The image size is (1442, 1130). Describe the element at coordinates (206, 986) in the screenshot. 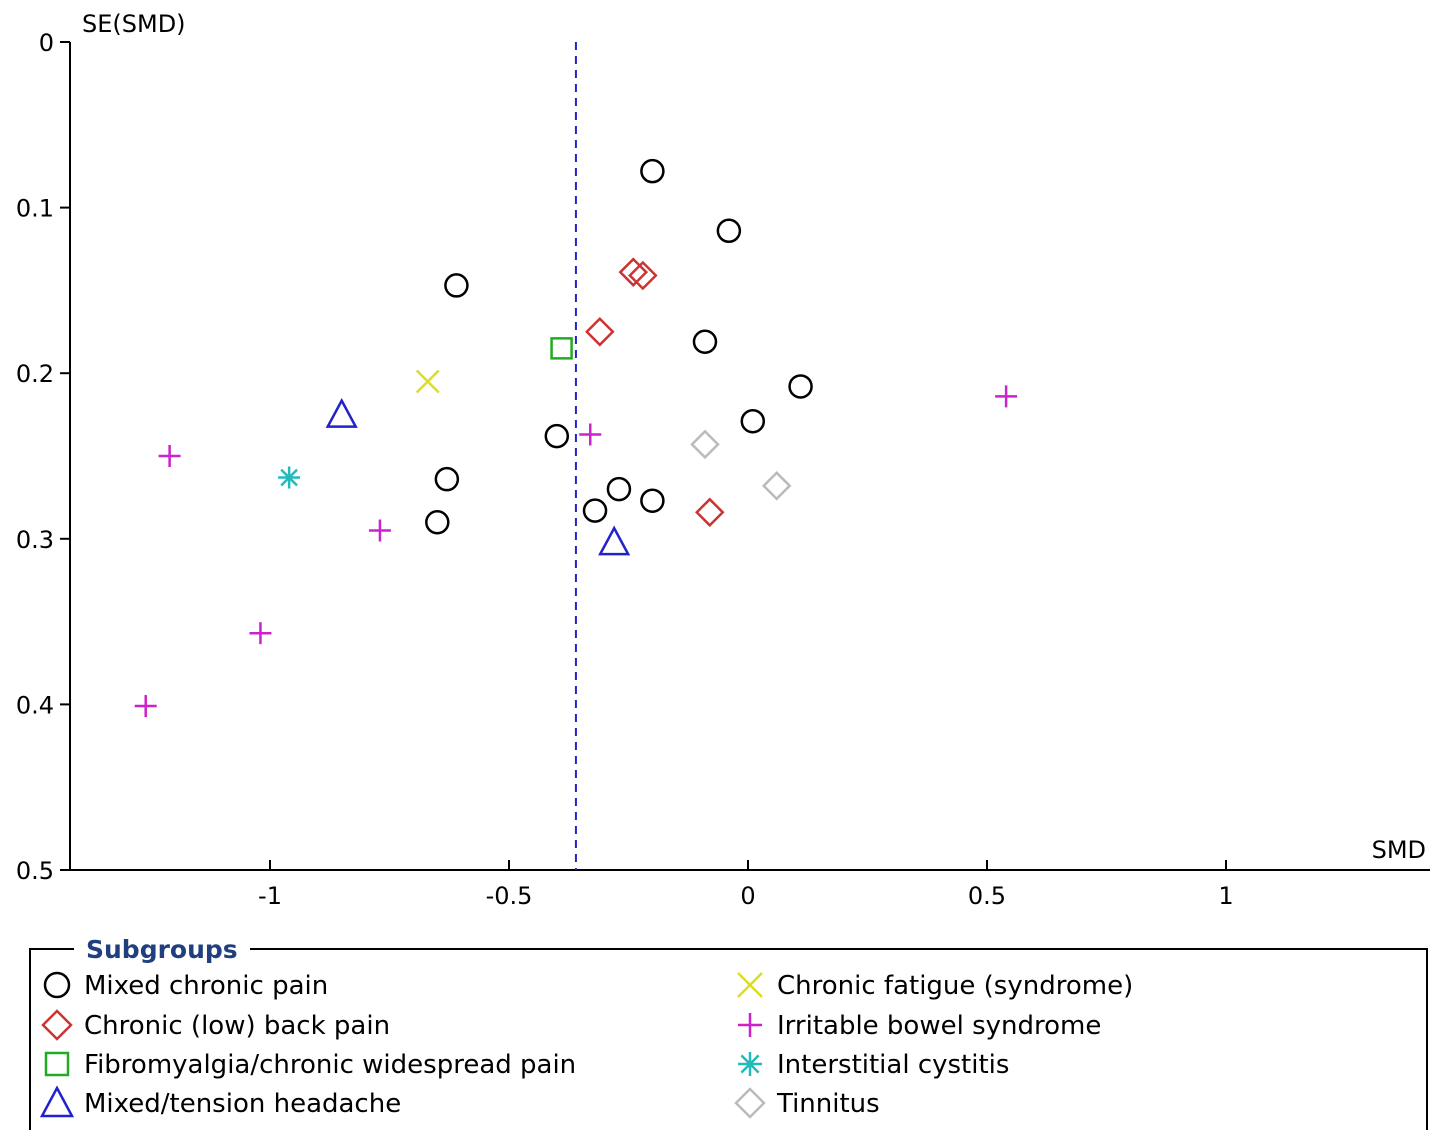

I see `legend-entry-label: Mixed chronic pain` at that location.